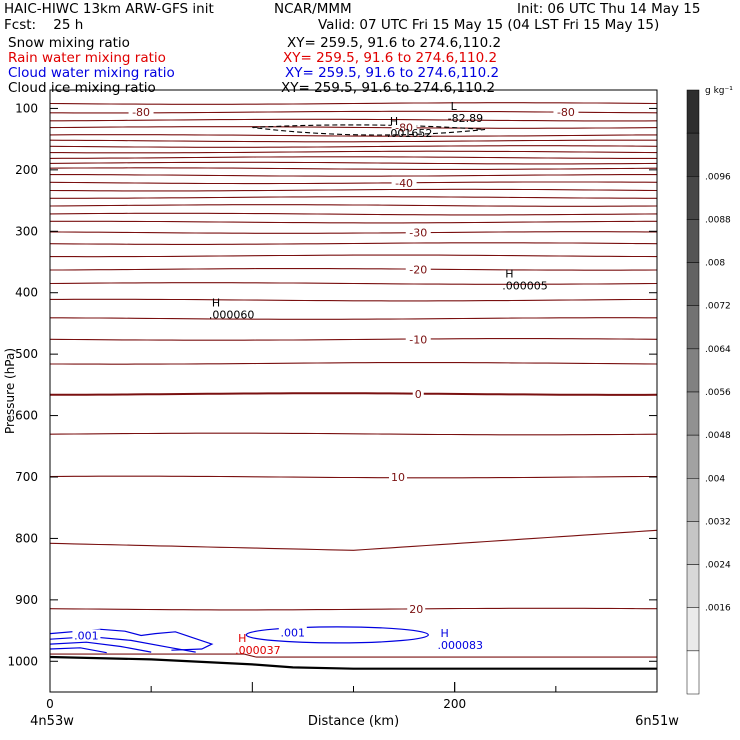 This screenshot has width=740, height=740. I want to click on temperature-label-0: -80, so click(141, 112).